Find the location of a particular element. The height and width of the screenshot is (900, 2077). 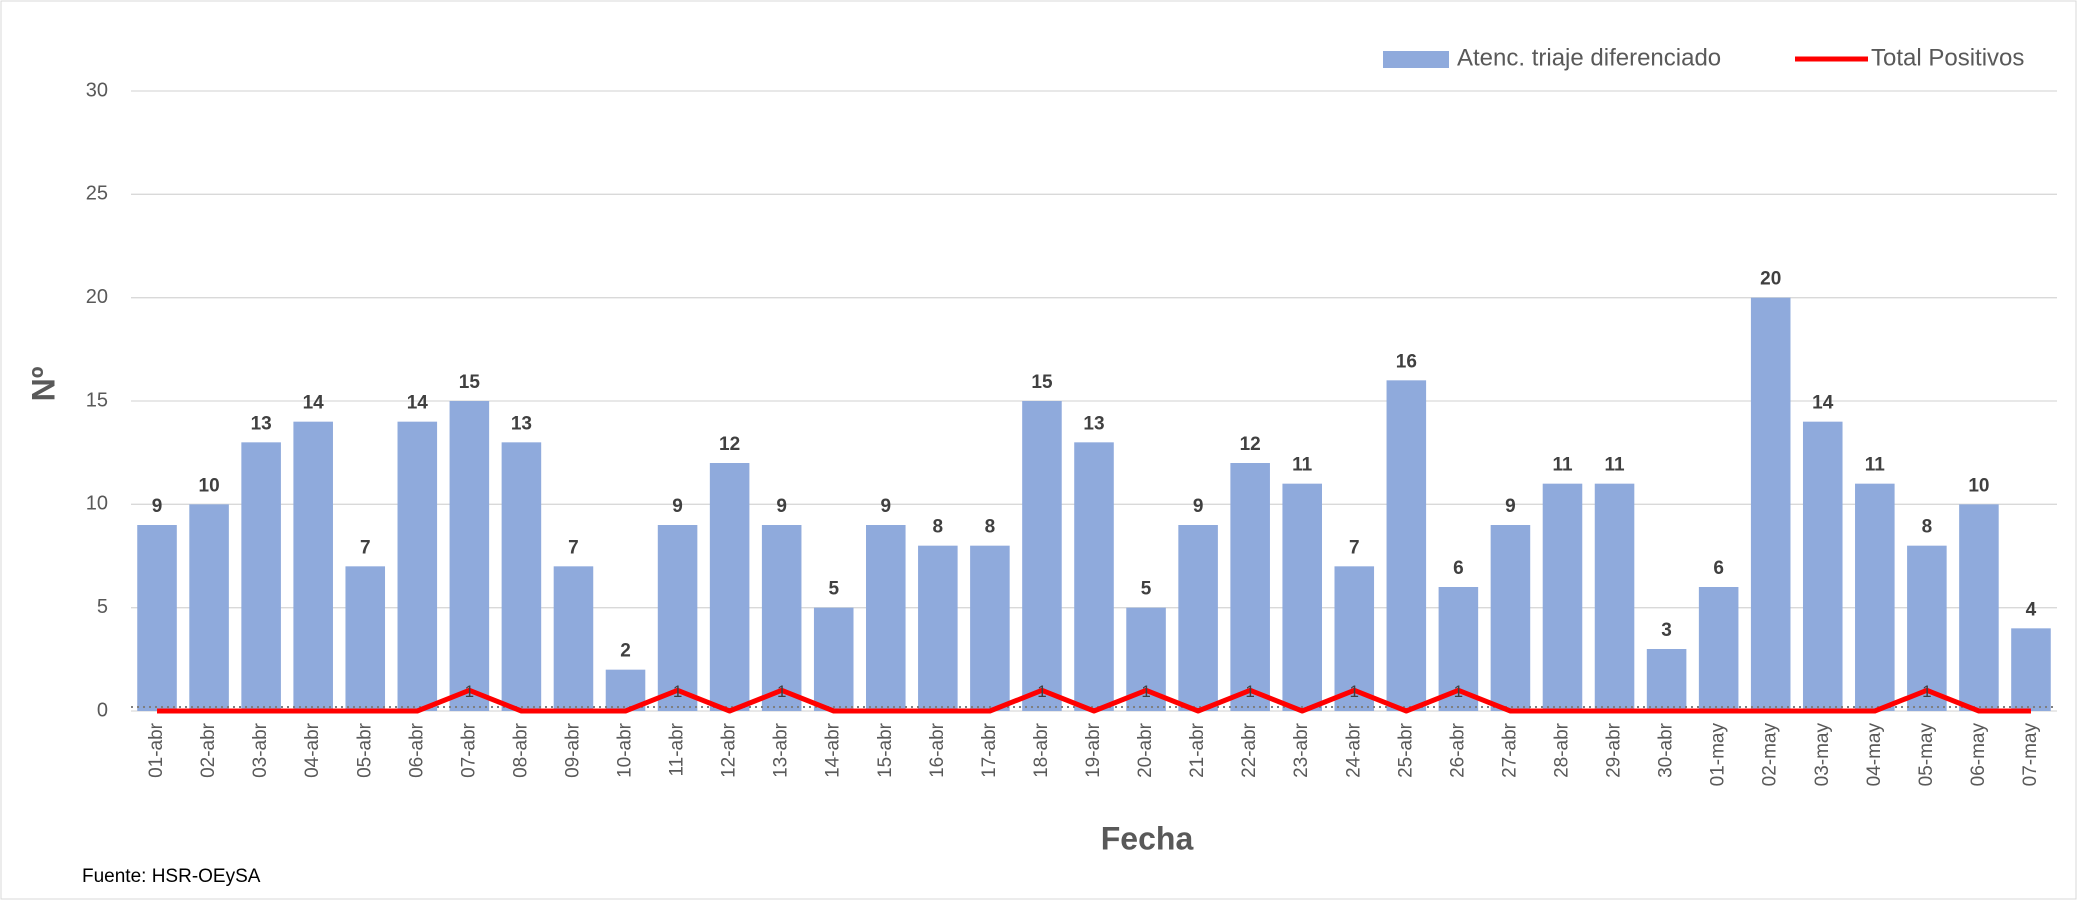

x-tick-label: 05-may is located at coordinates (1926, 755).